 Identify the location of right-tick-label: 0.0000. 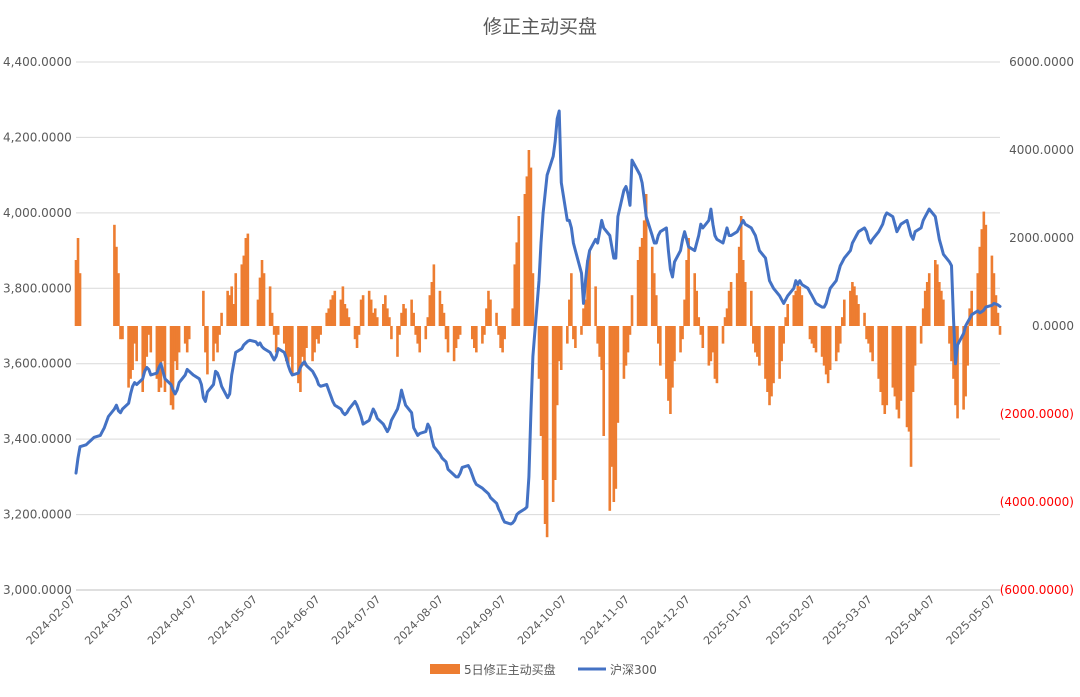
(1053, 326).